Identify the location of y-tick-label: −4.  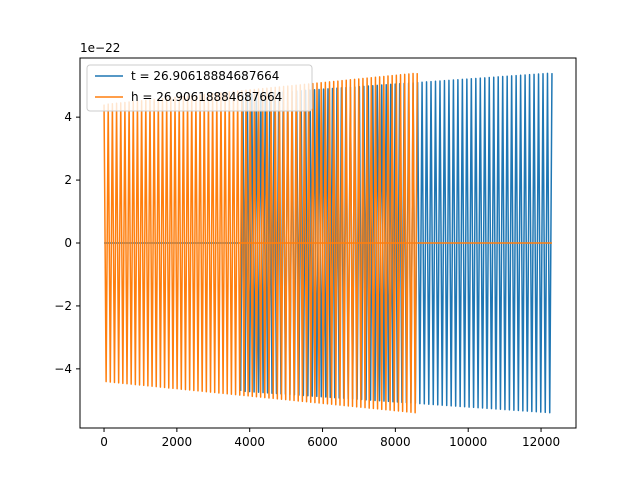
(63, 369).